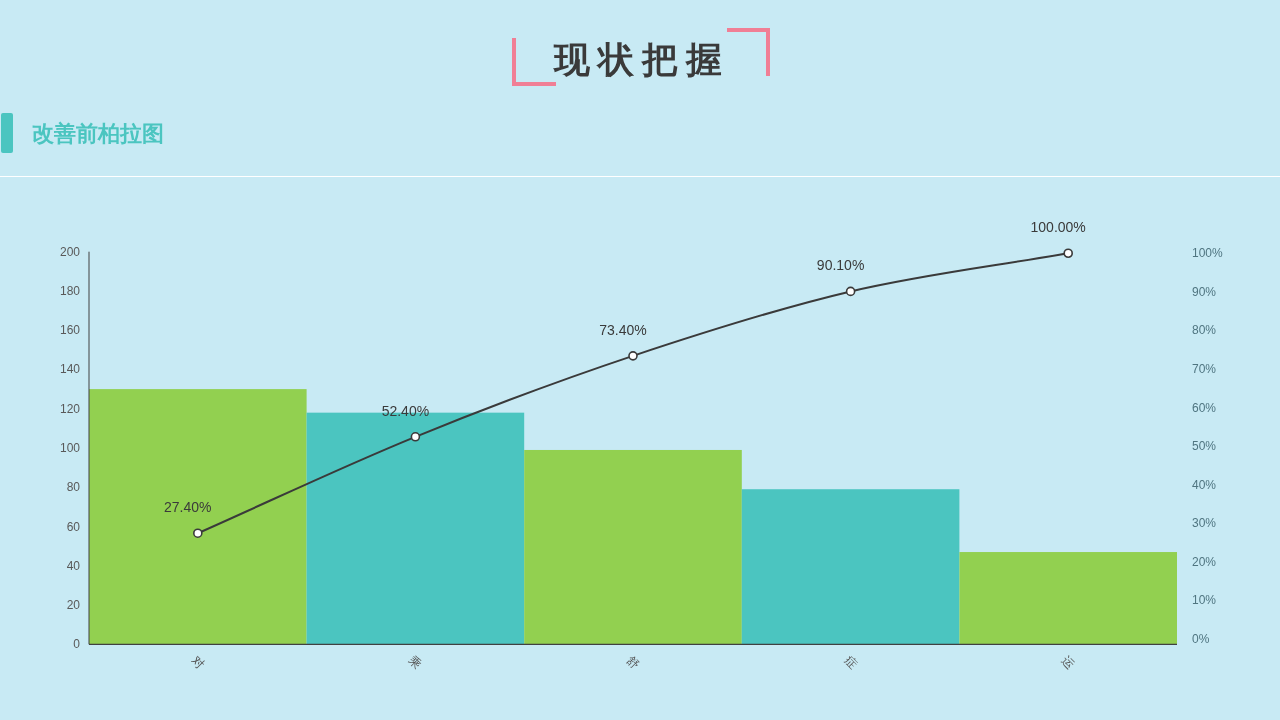 Image resolution: width=1280 pixels, height=720 pixels. What do you see at coordinates (70, 251) in the screenshot?
I see `y-tick-label: 200` at bounding box center [70, 251].